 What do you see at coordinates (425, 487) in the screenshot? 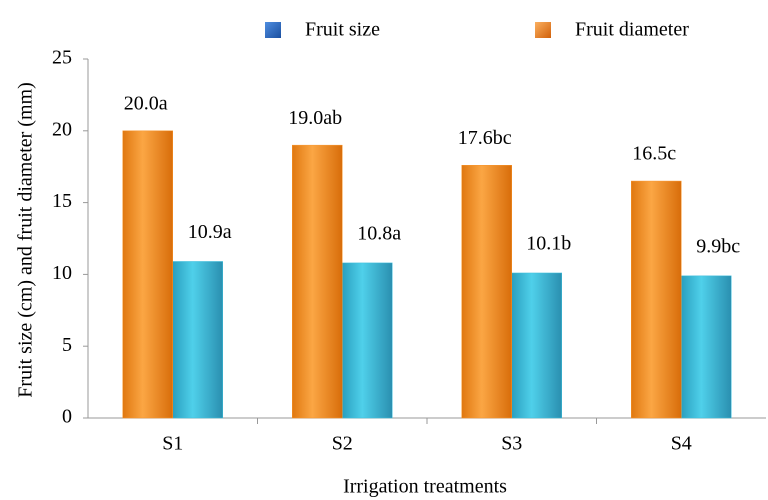
I see `x-axis-title: Irrigation treatments` at bounding box center [425, 487].